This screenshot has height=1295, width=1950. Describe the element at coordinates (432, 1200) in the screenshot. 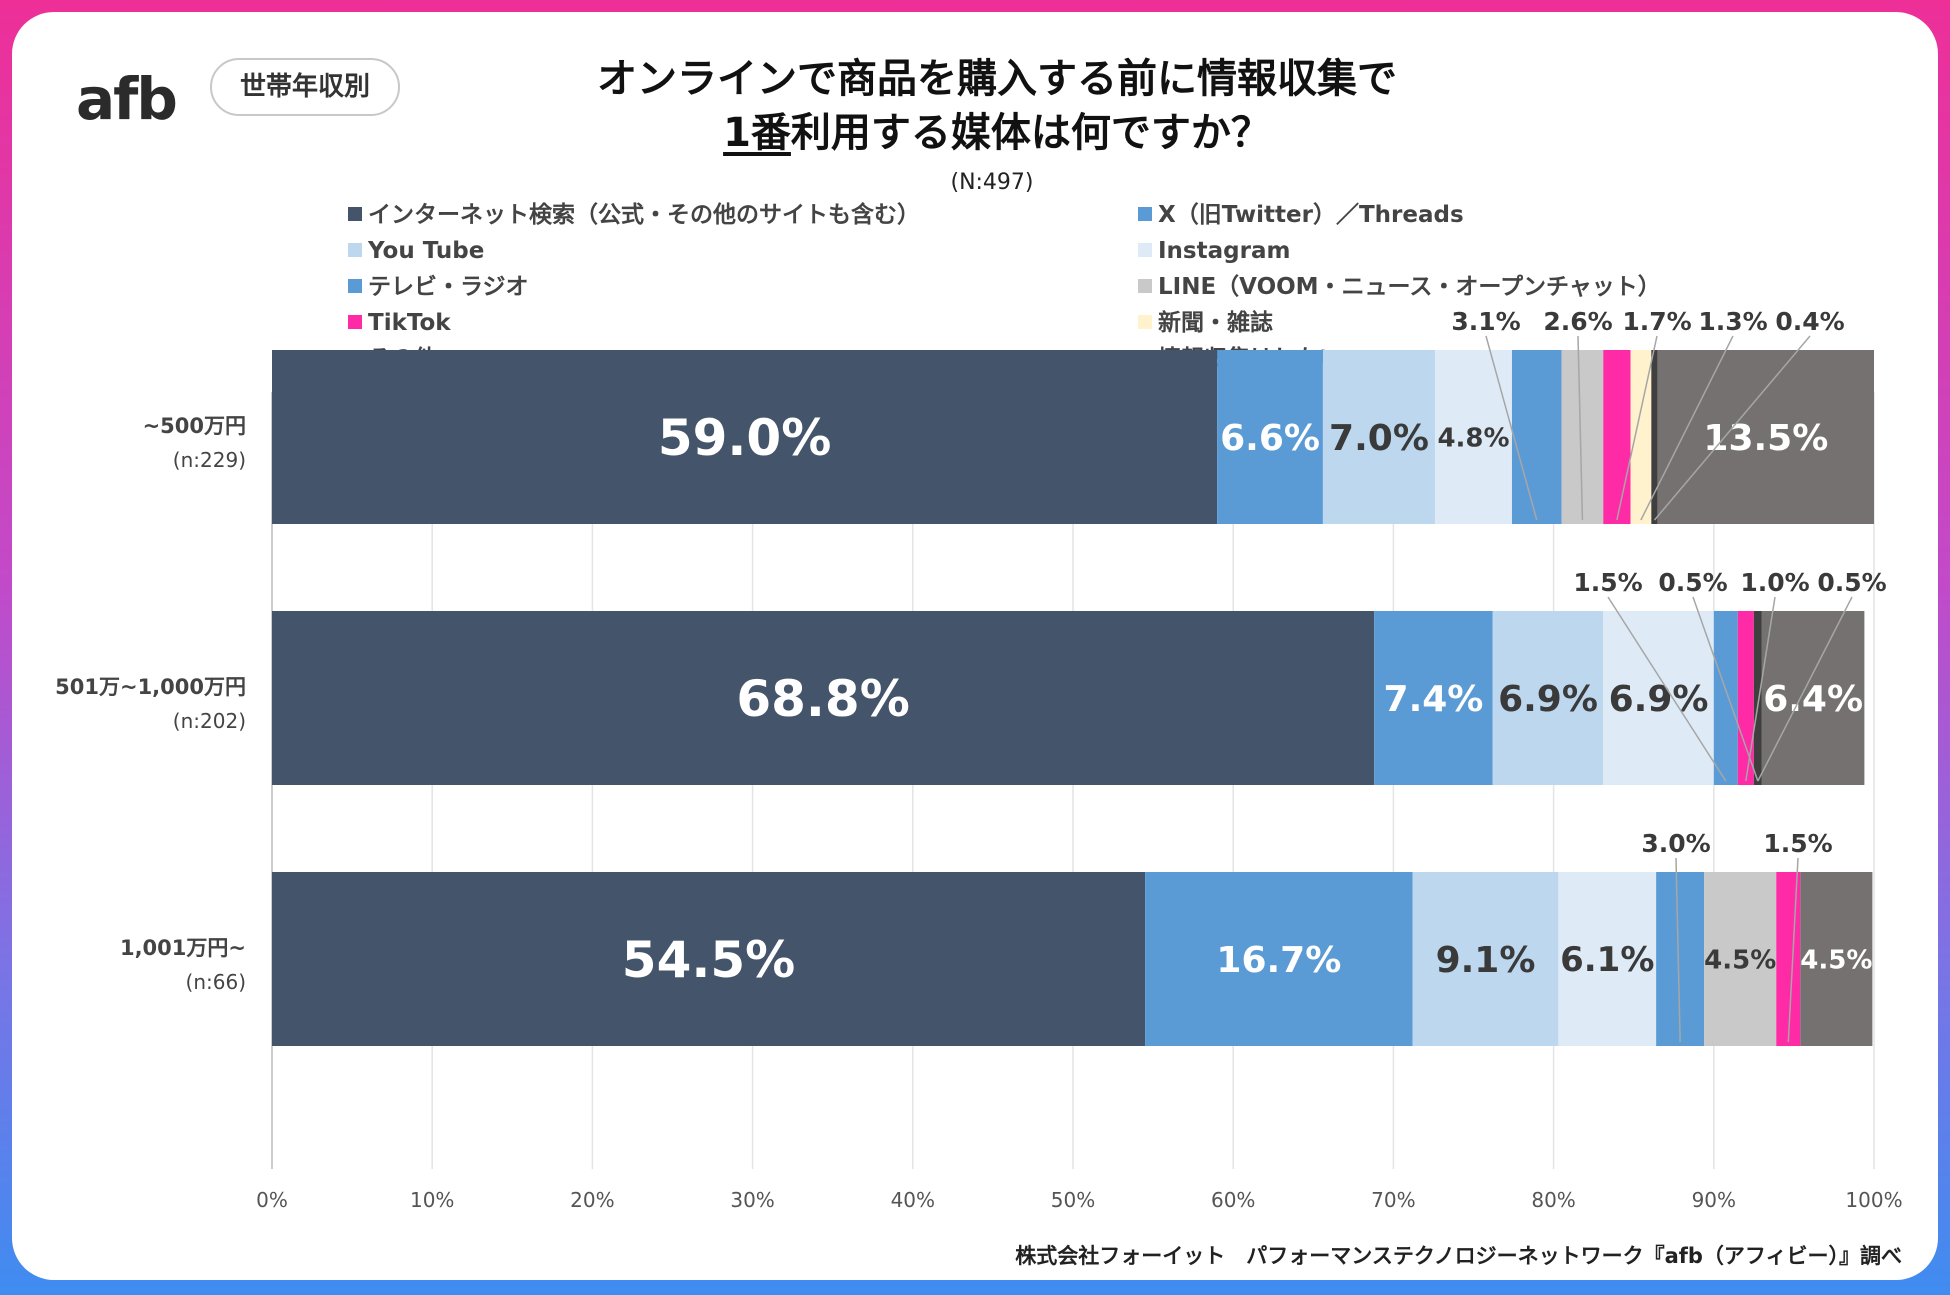

I see `x-tick-label: 10%` at that location.